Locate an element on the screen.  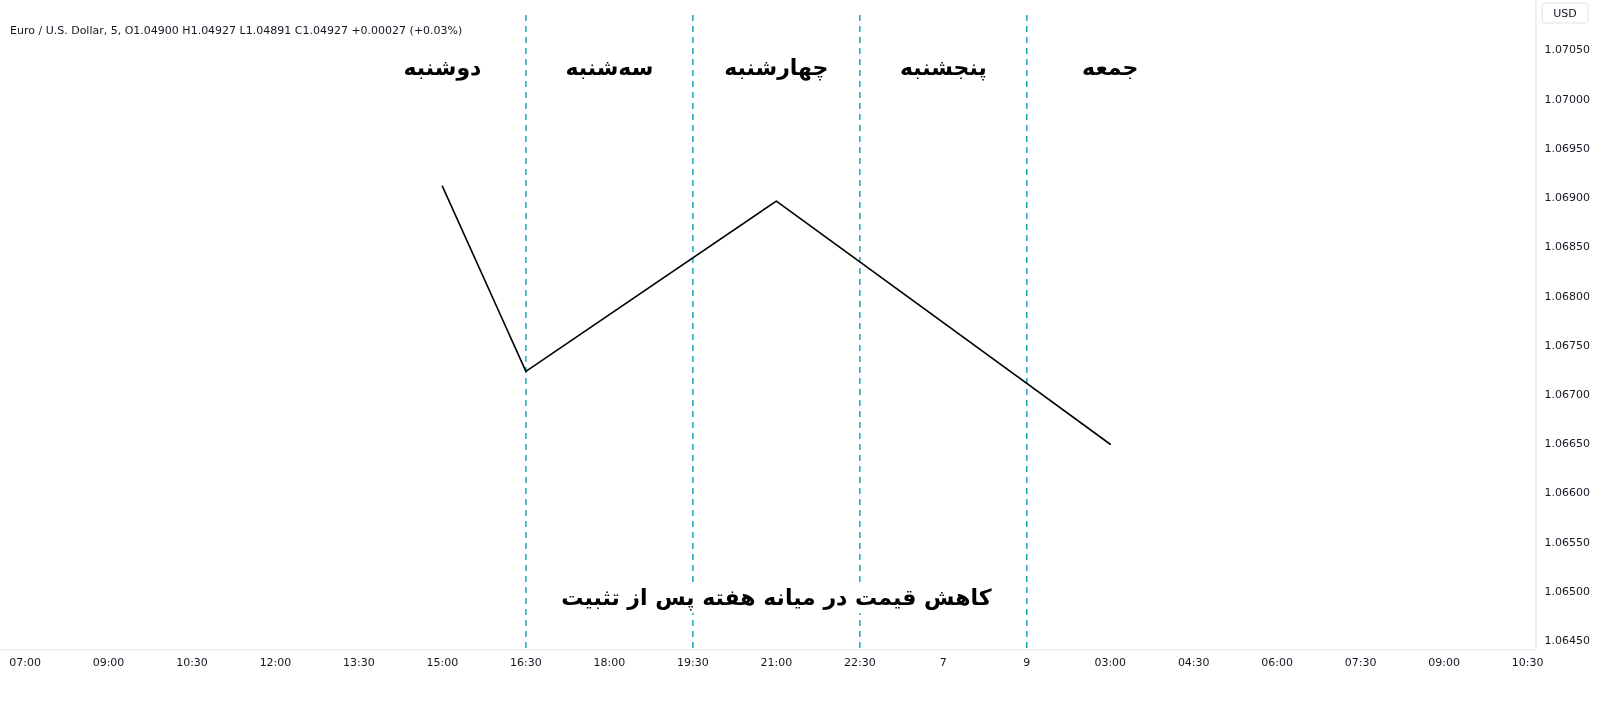
y-tick-label: 1.07000 is located at coordinates (1567, 99).